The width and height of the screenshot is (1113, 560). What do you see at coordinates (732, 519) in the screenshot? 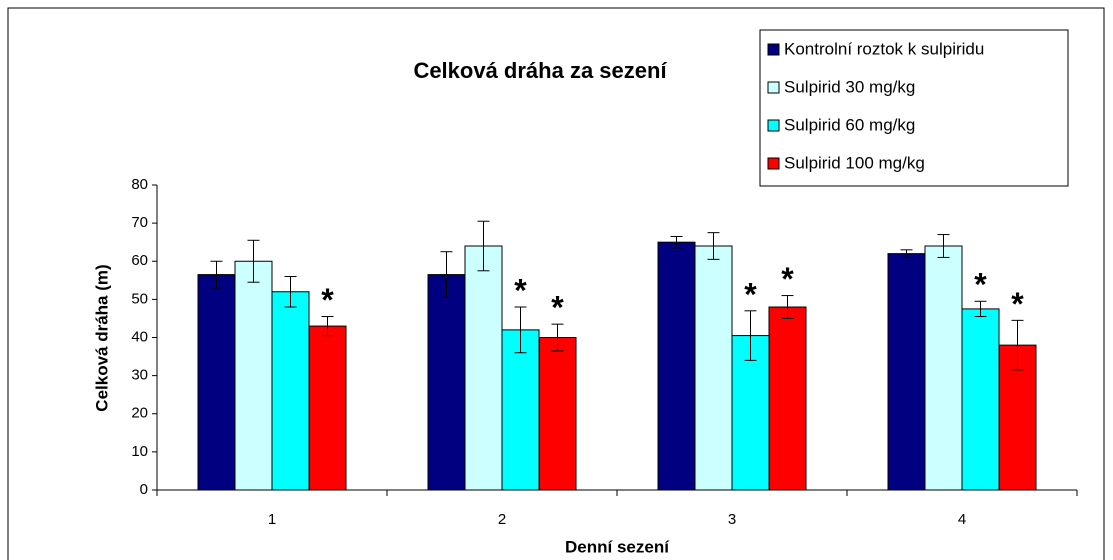
I see `x-tick-label: 3` at bounding box center [732, 519].